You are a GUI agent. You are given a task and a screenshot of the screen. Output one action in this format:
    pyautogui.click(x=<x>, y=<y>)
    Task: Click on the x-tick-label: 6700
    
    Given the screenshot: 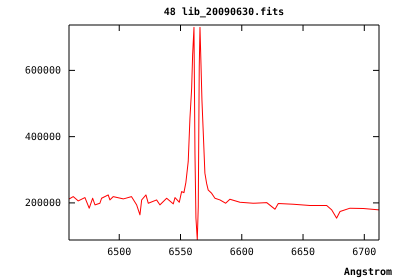 What is the action you would take?
    pyautogui.click(x=364, y=252)
    